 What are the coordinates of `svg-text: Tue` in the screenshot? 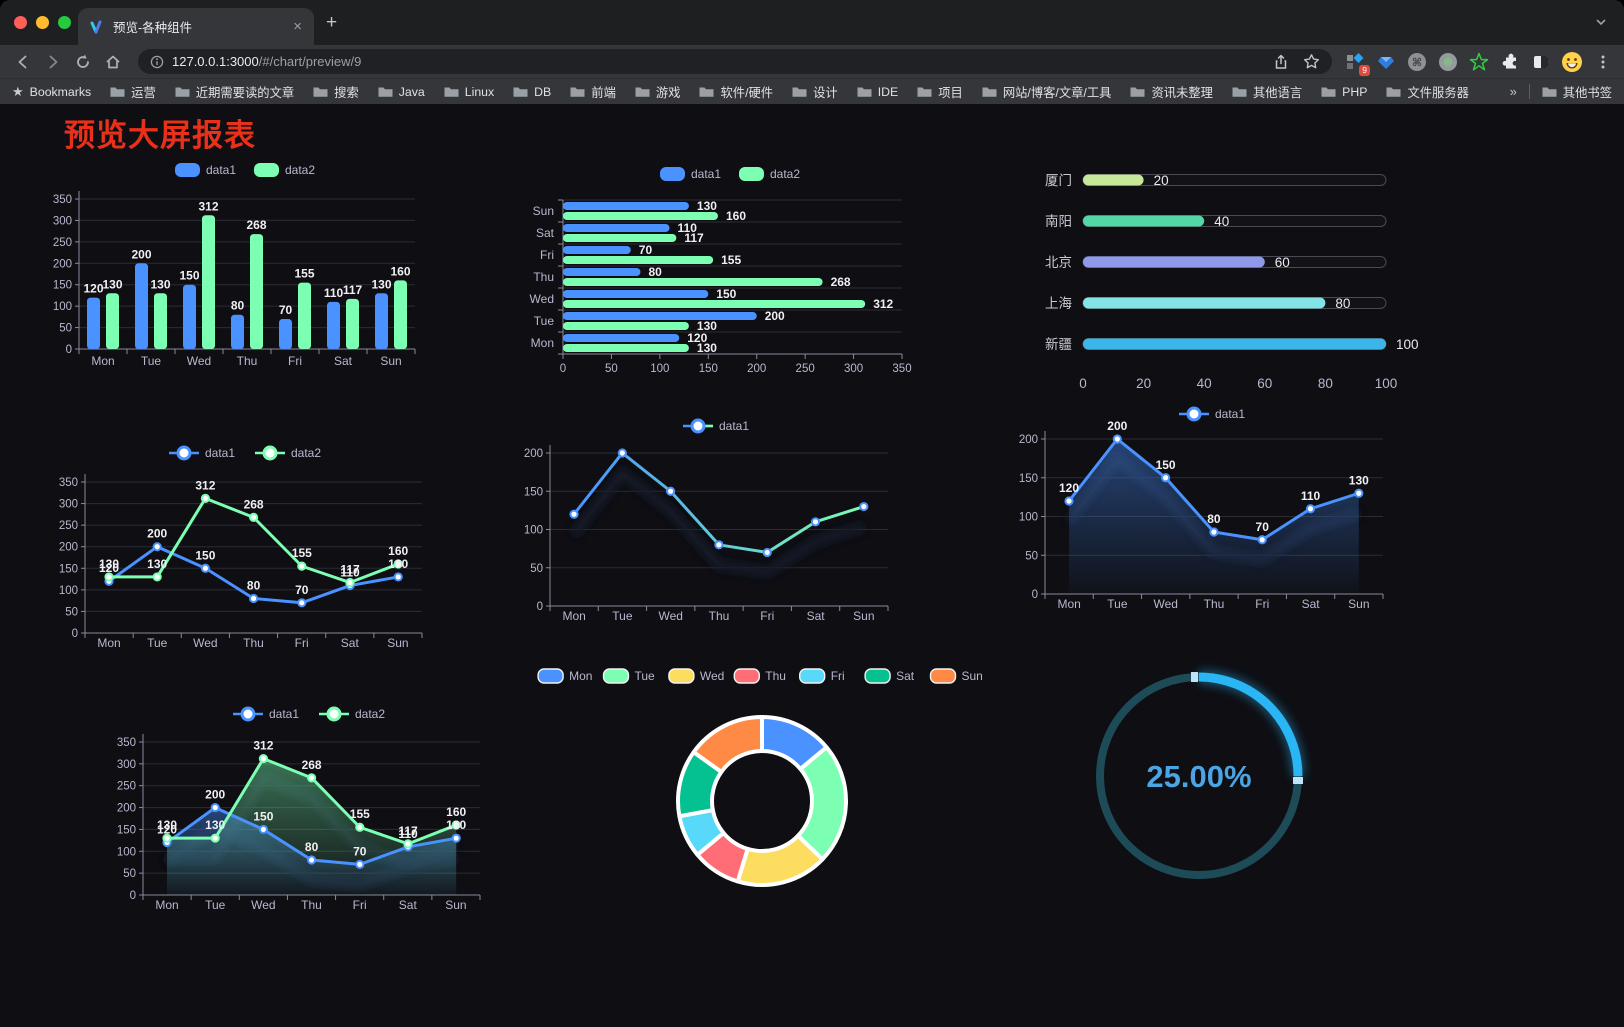 It's located at (622, 616).